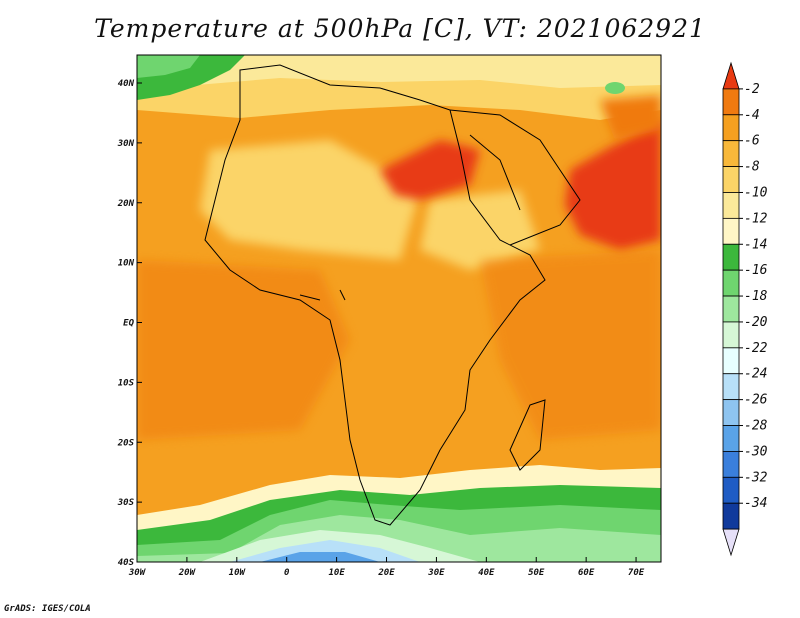 The image size is (800, 618). Describe the element at coordinates (755, 374) in the screenshot. I see `colorbar-label: -24` at that location.